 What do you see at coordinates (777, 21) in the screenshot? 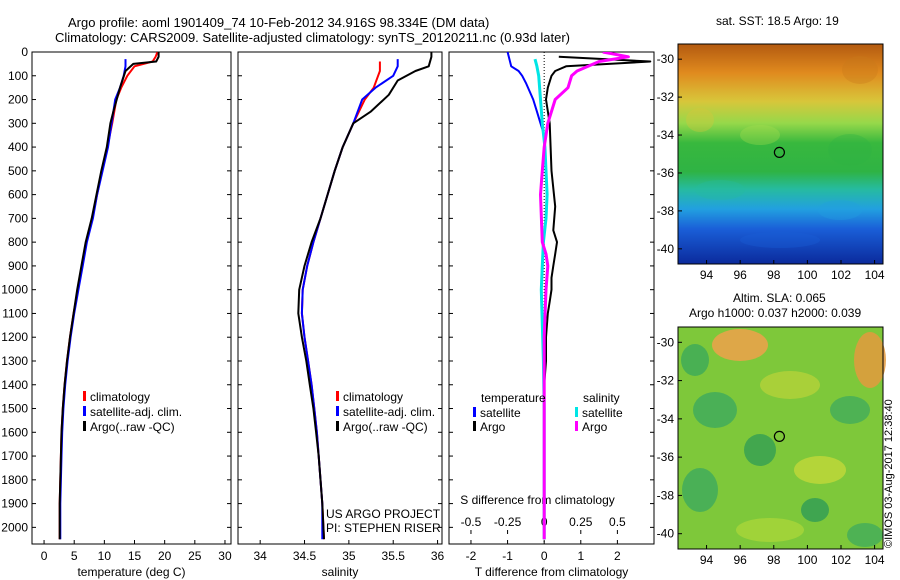
I see `sst-map-title: sat. SST: 18.5 Argo: 19` at bounding box center [777, 21].